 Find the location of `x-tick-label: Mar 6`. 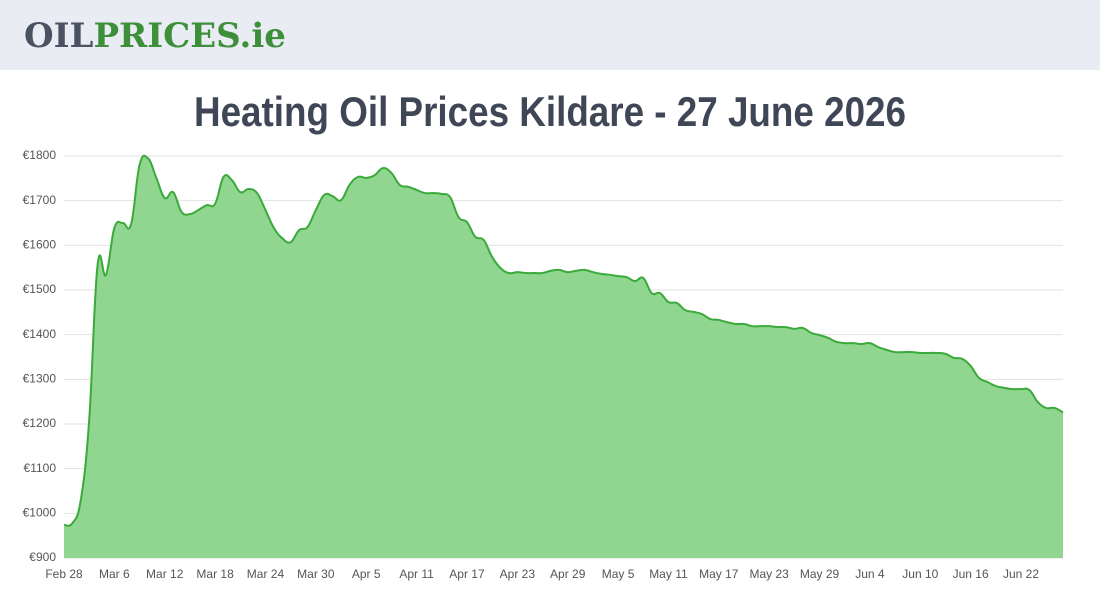

x-tick-label: Mar 6 is located at coordinates (114, 574).